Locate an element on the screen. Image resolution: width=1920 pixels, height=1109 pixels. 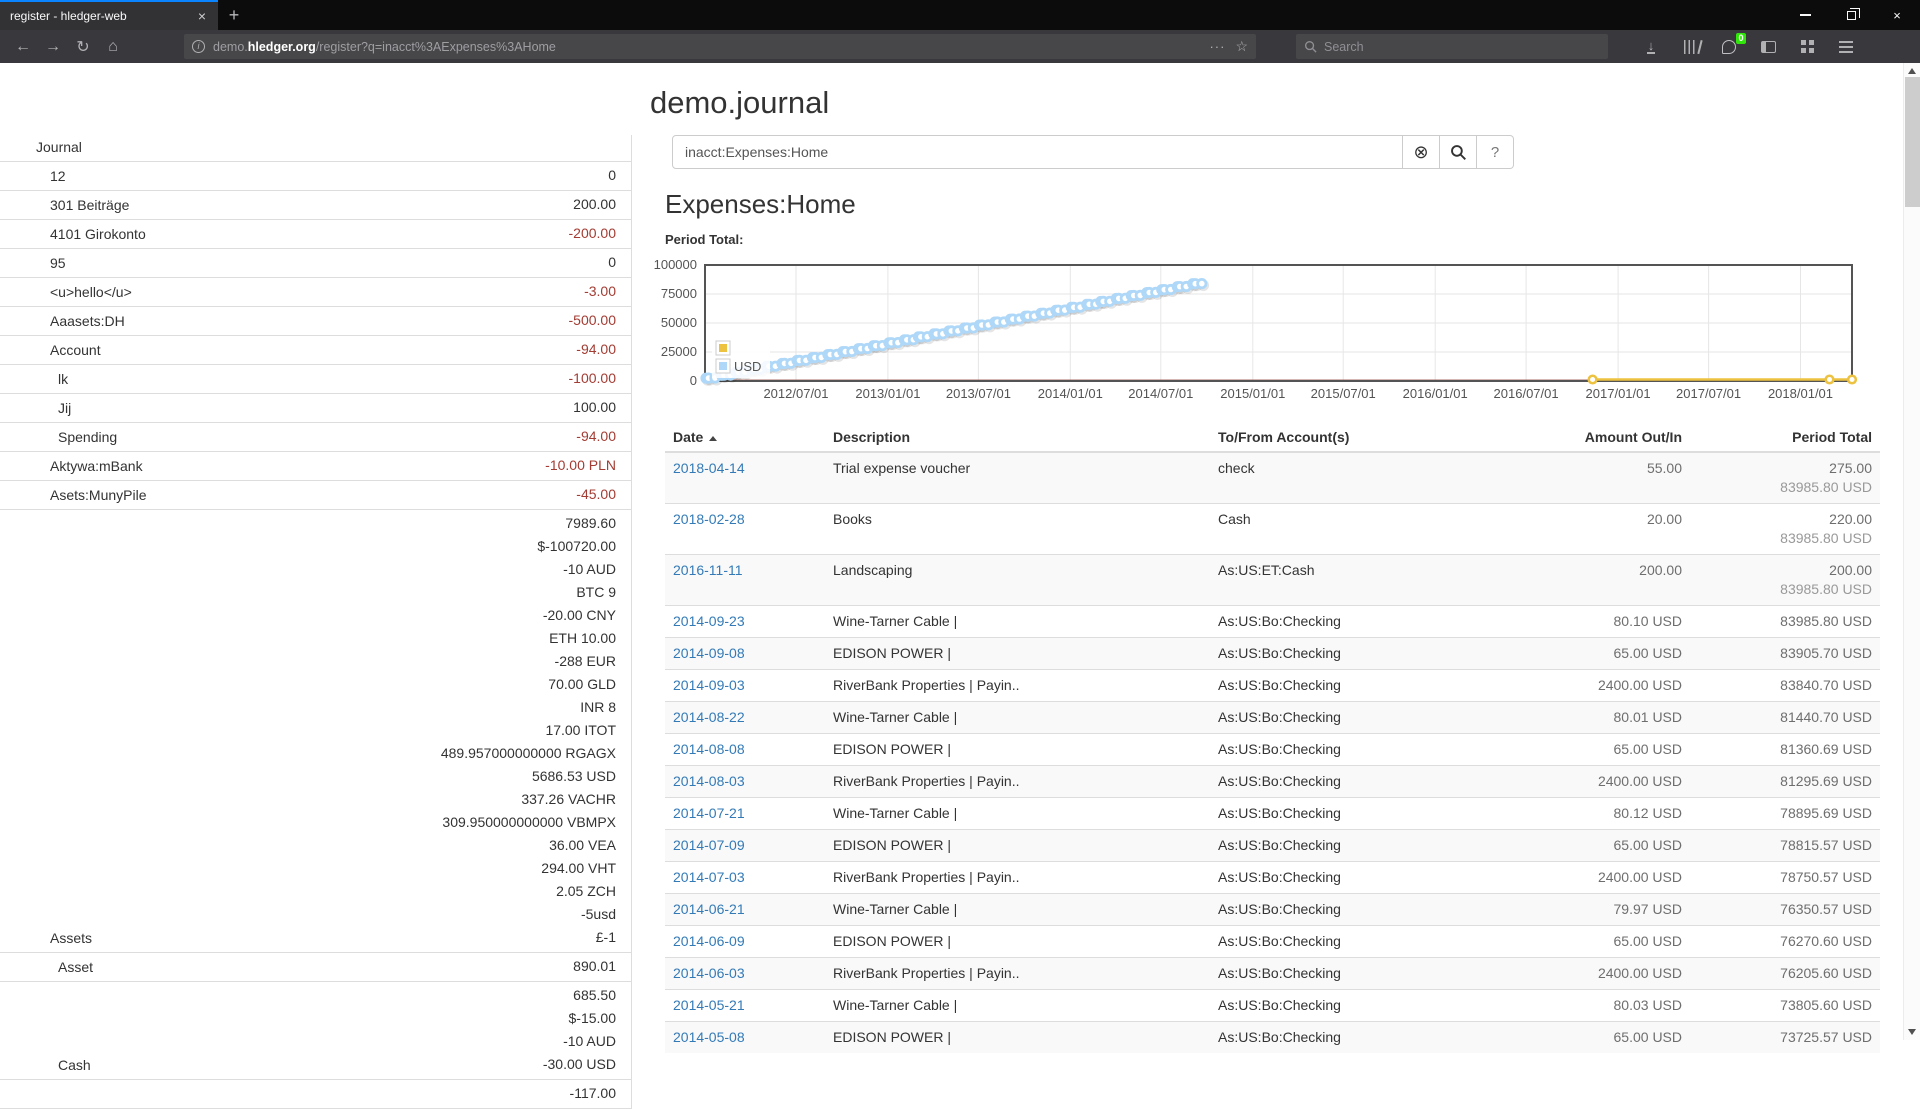
account-name-link: 12 is located at coordinates (58, 176).